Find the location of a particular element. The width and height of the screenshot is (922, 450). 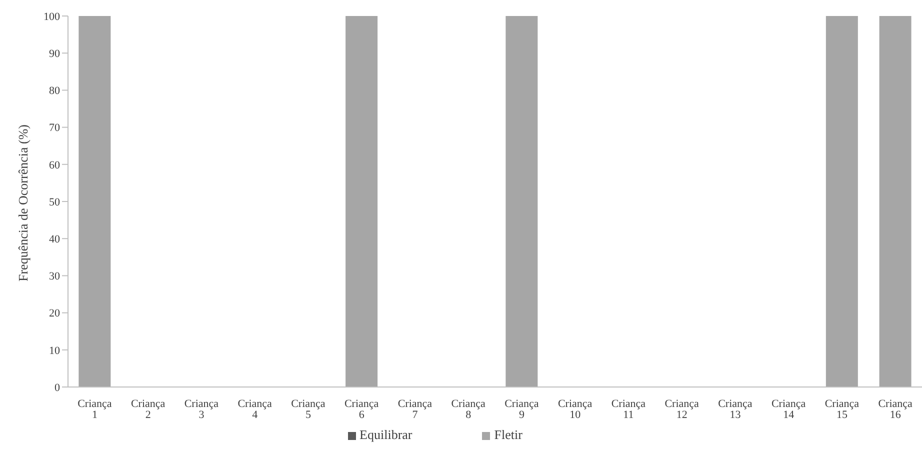

y-tick-label: 90 is located at coordinates (54, 54).